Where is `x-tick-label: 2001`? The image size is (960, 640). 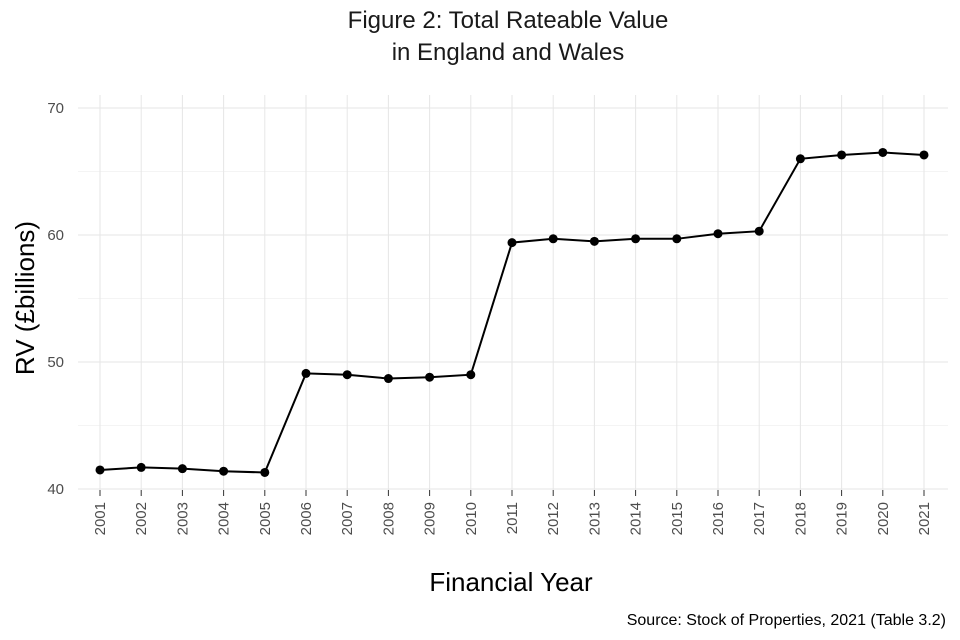
x-tick-label: 2001 is located at coordinates (100, 518).